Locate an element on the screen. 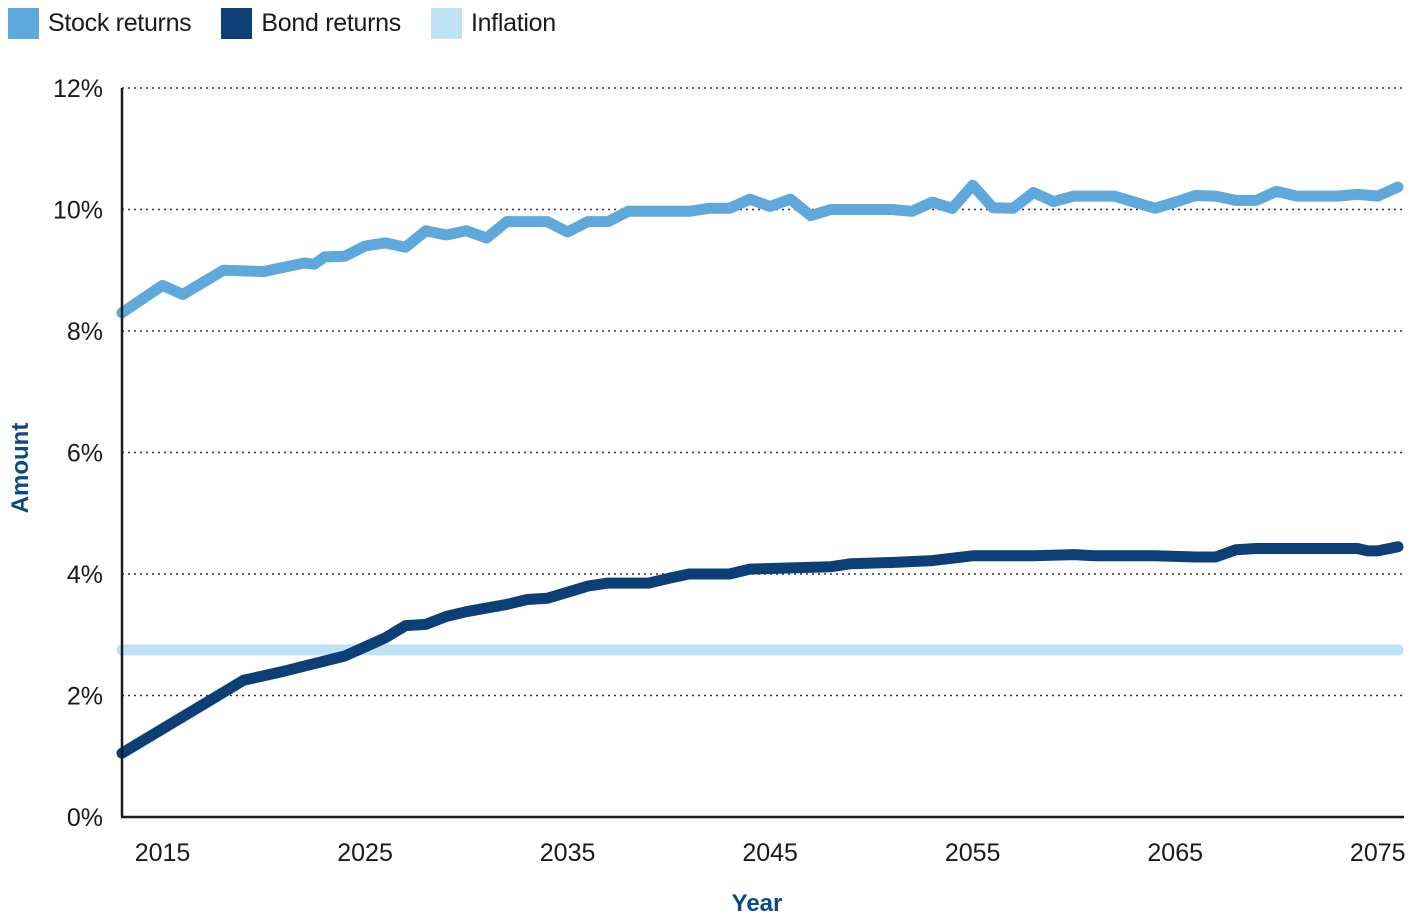 The image size is (1418, 918). y-axis-tick-labels: 0% 2% 4% 6% 8% 10% 12% is located at coordinates (78, 453).